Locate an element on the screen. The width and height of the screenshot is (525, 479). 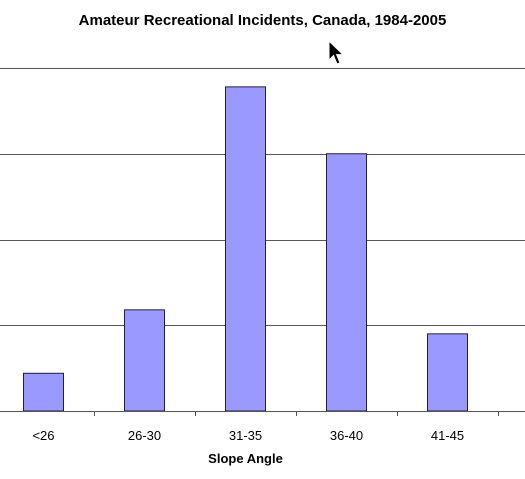
x-tick-label: 26-30 is located at coordinates (144, 435).